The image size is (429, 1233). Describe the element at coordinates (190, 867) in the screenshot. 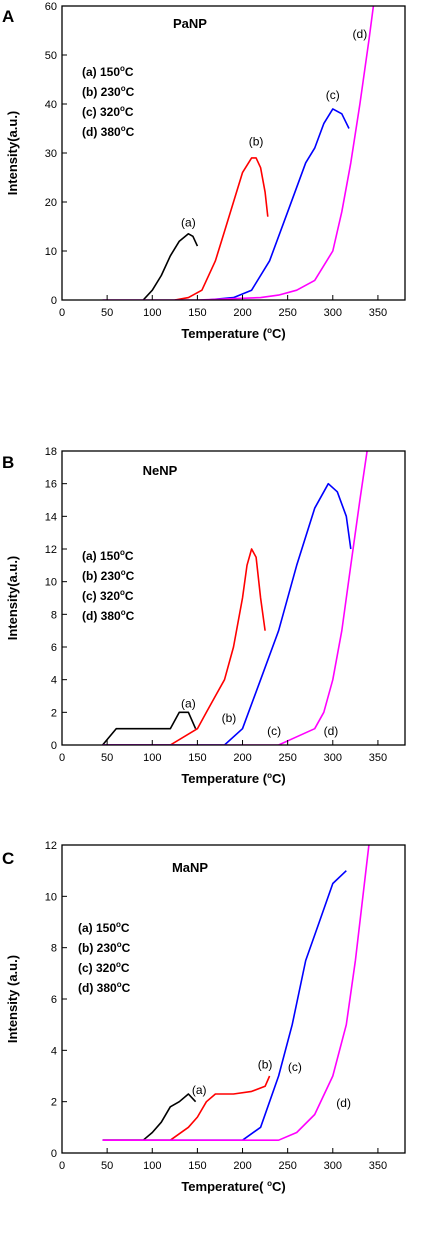

I see `panel-name: MaNP` at that location.